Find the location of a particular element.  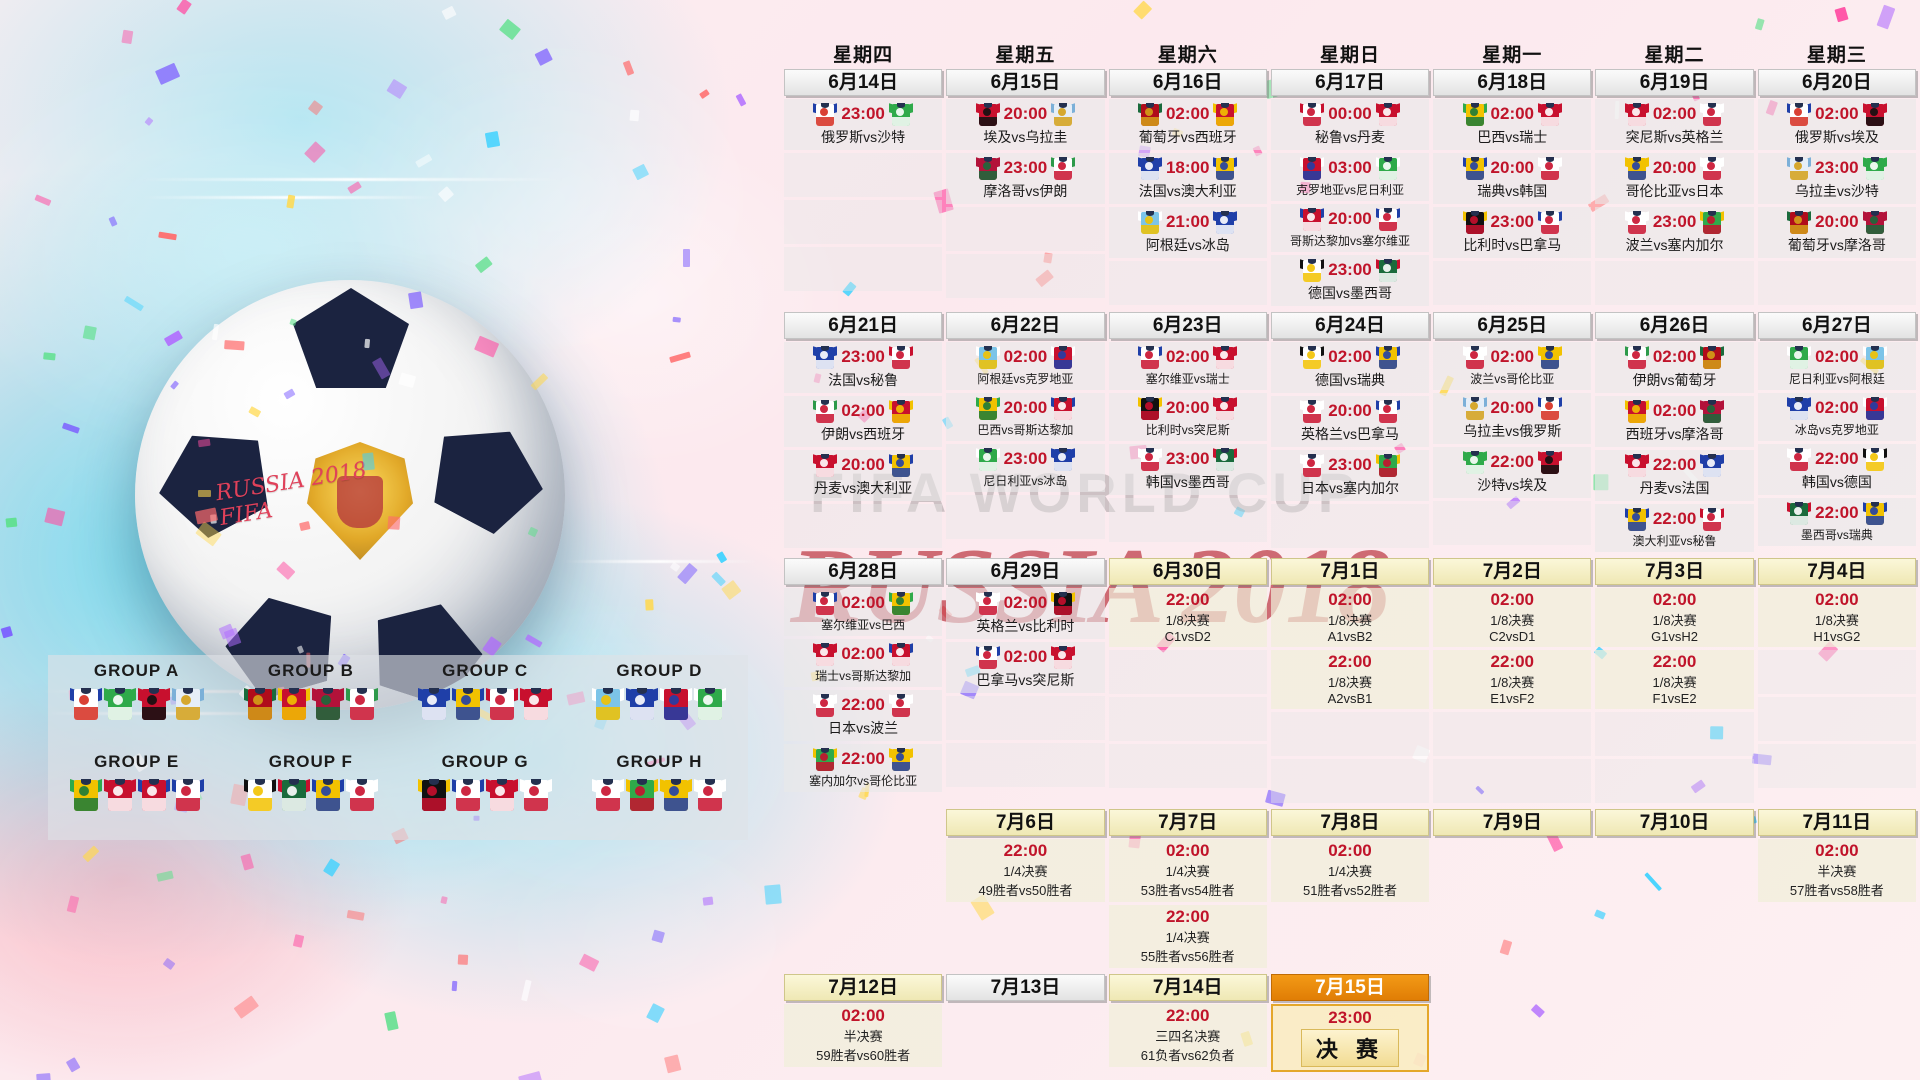

match-cell: 22:00 澳大利亚vs秘鲁 is located at coordinates (1674, 528).